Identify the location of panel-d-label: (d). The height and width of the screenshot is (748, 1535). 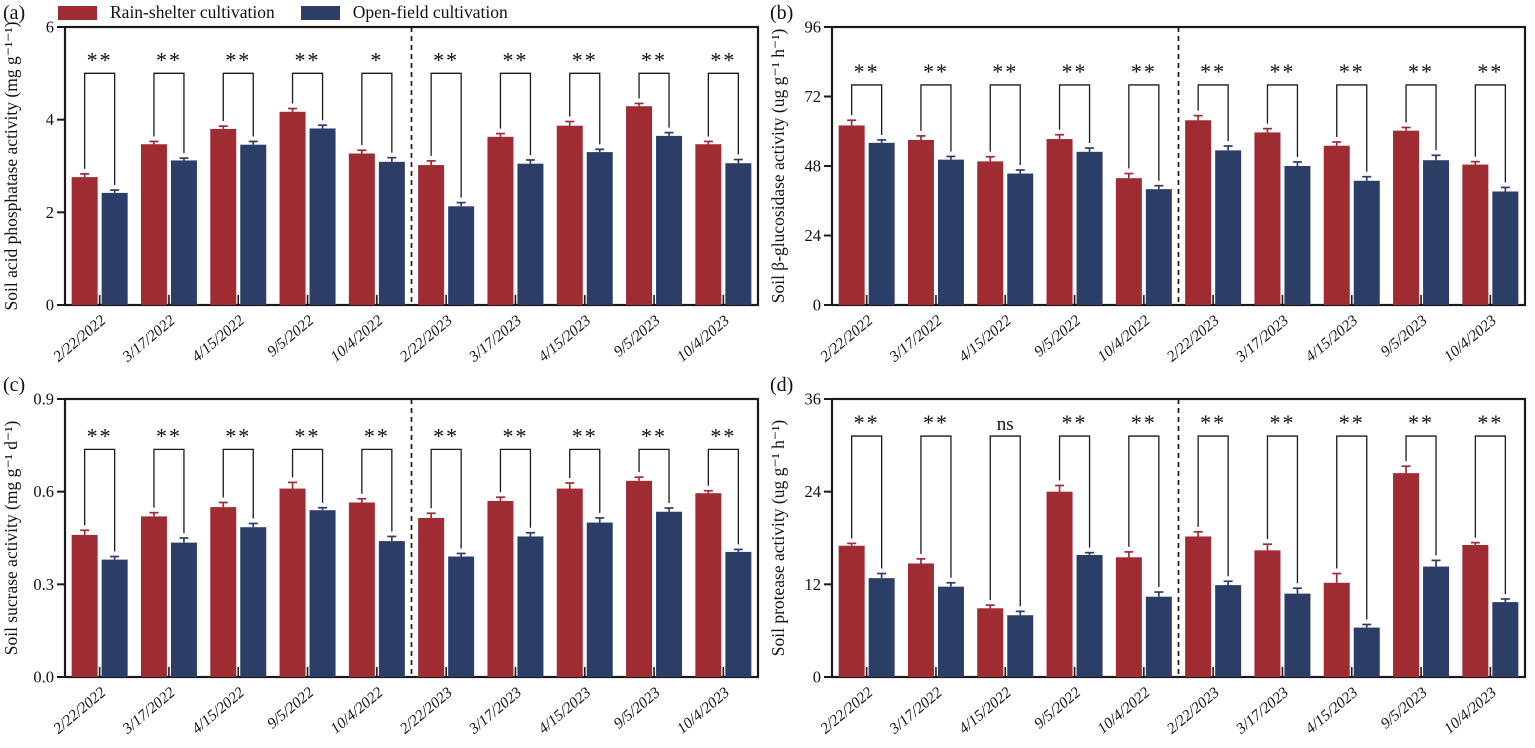
(782, 385).